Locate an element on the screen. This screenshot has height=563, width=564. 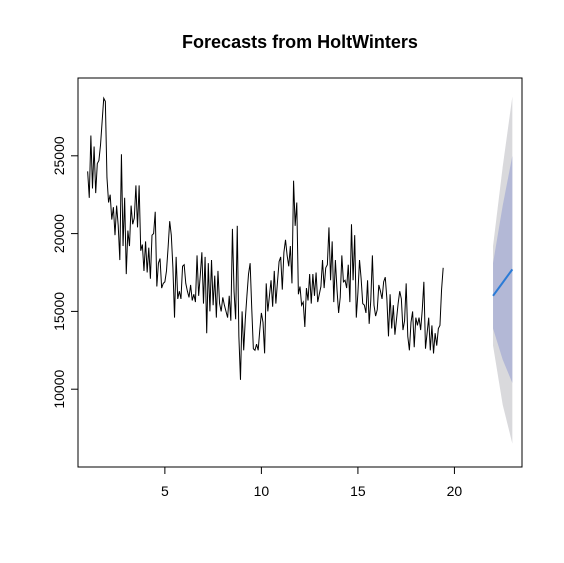
forecast-80-band is located at coordinates (503, 269).